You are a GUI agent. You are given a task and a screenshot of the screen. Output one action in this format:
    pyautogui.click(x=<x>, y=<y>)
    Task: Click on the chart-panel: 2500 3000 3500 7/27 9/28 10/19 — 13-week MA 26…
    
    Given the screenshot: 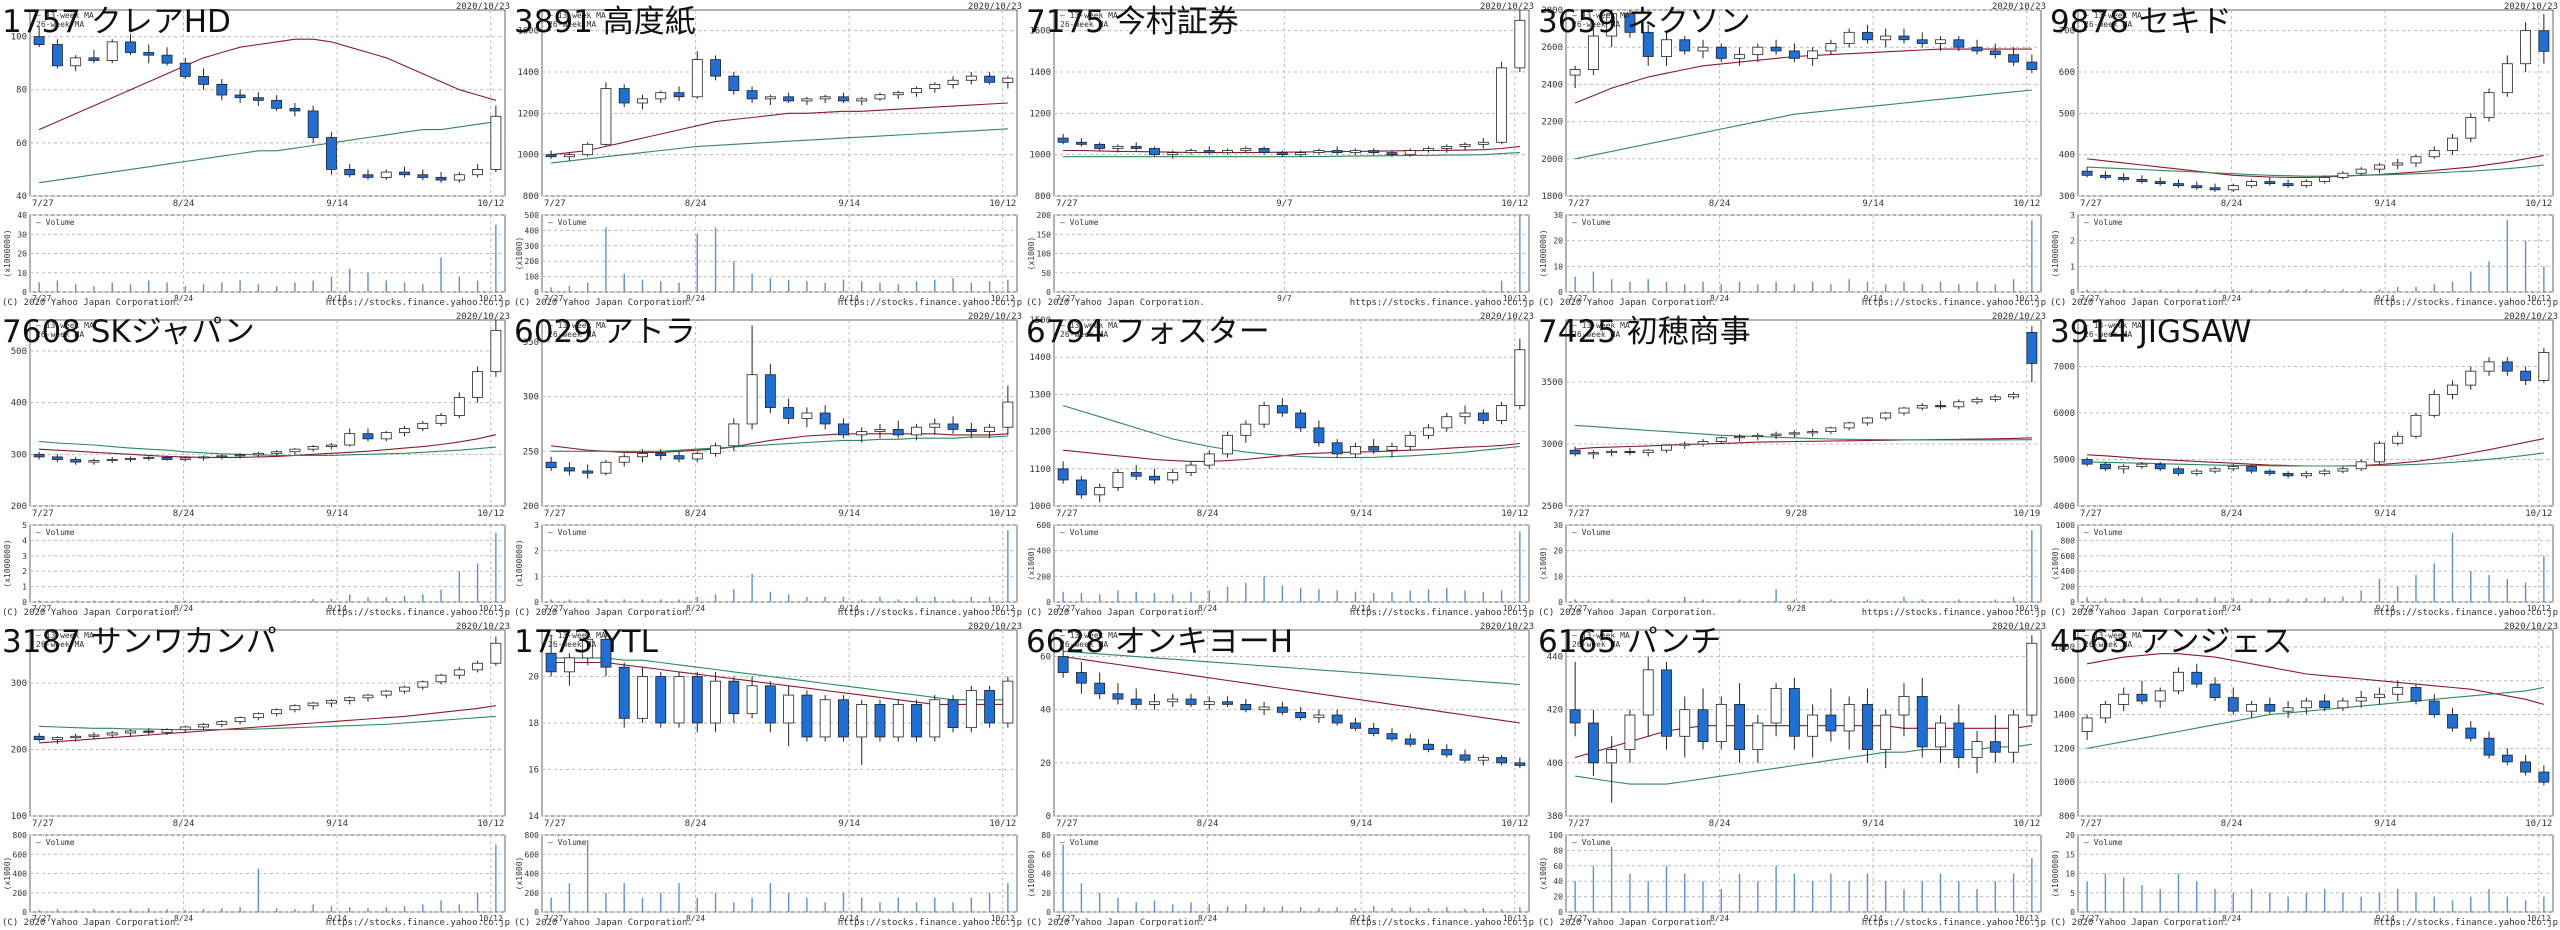 What is the action you would take?
    pyautogui.click(x=1792, y=465)
    